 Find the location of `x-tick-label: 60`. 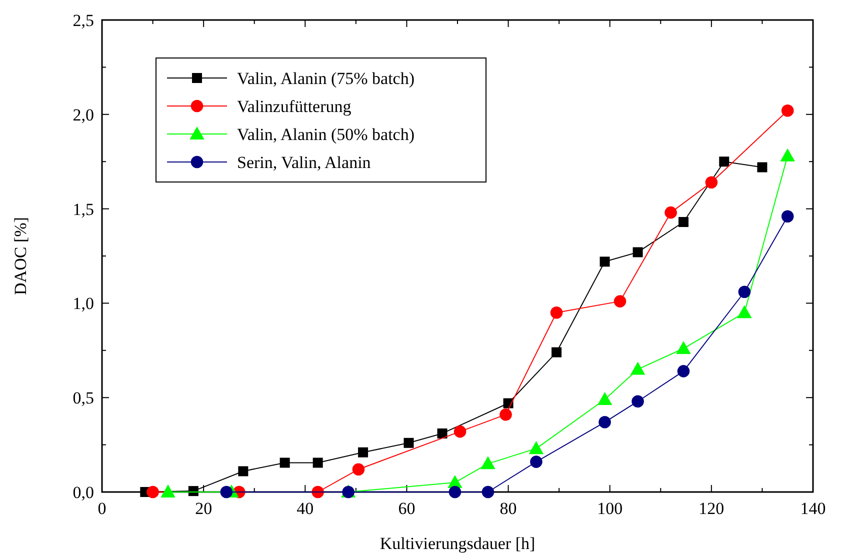

x-tick-label: 60 is located at coordinates (407, 508).